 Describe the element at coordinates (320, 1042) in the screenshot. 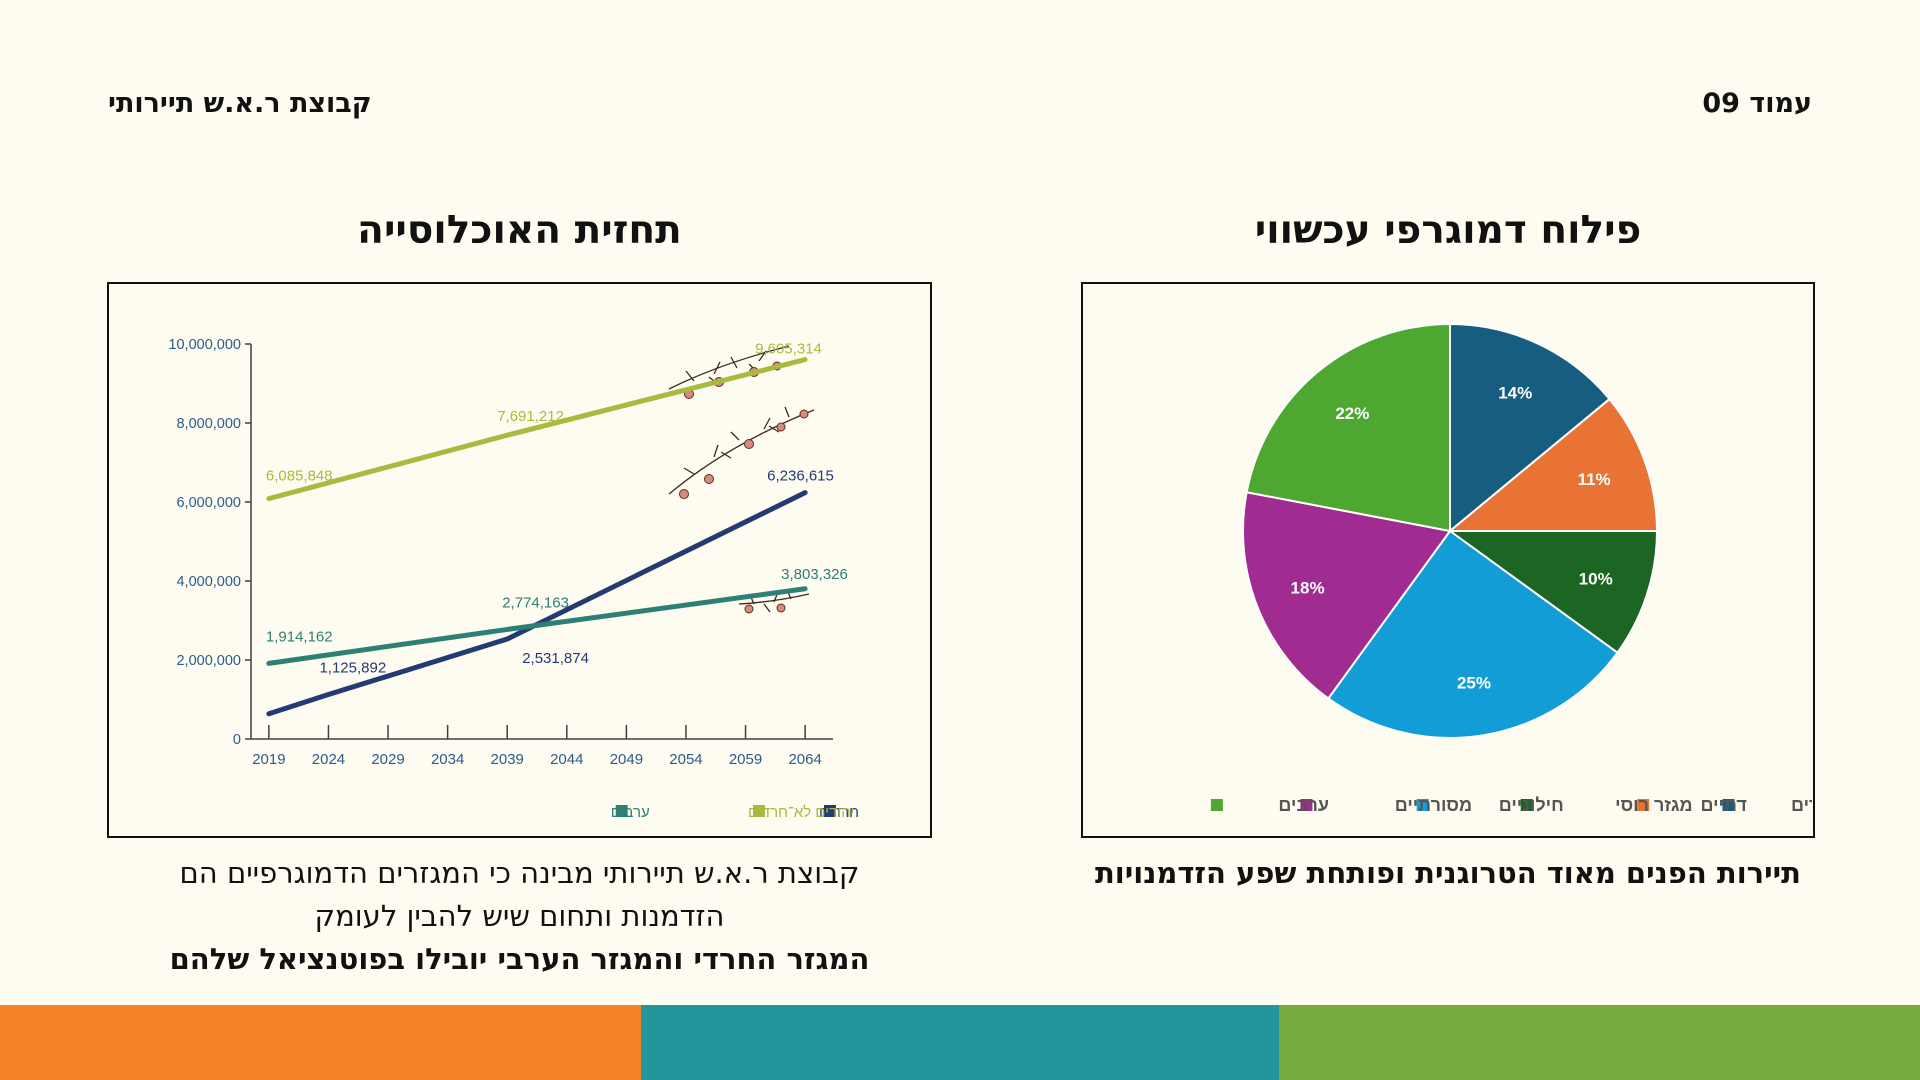

I see `bottom-bar-orange` at that location.